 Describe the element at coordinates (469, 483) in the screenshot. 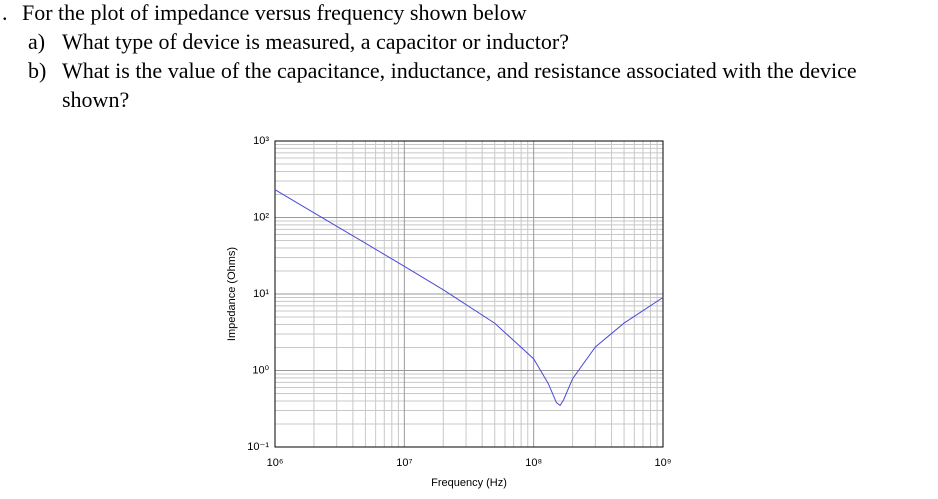

I see `x-axis-label: Frequency (Hz)` at that location.